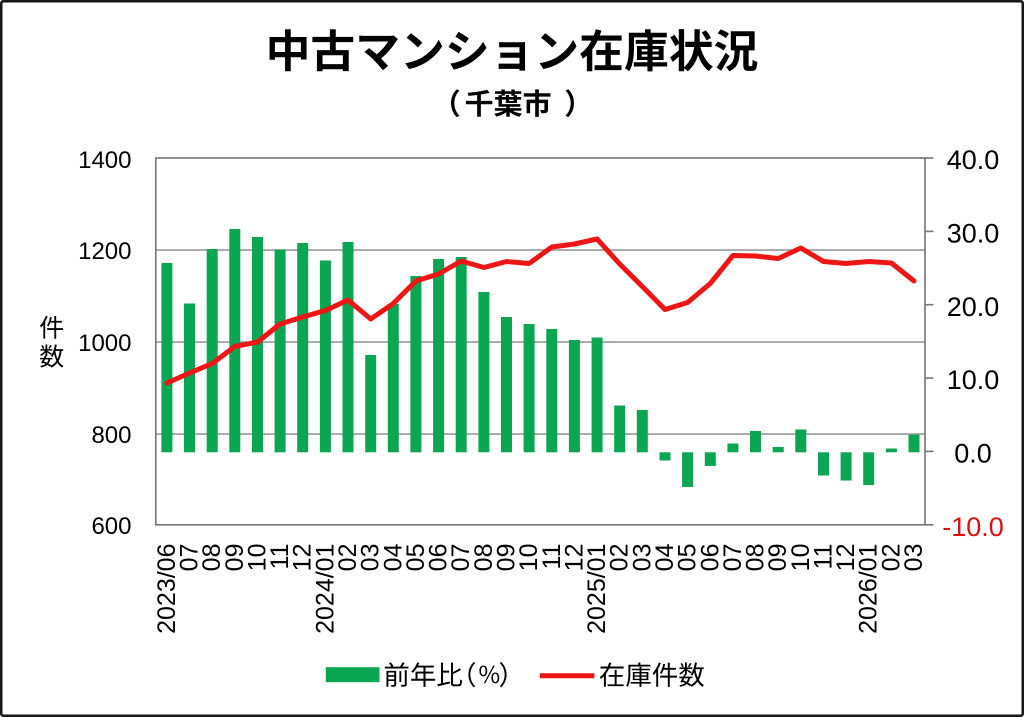 The image size is (1024, 717). I want to click on svg-text: 10.0, so click(973, 380).